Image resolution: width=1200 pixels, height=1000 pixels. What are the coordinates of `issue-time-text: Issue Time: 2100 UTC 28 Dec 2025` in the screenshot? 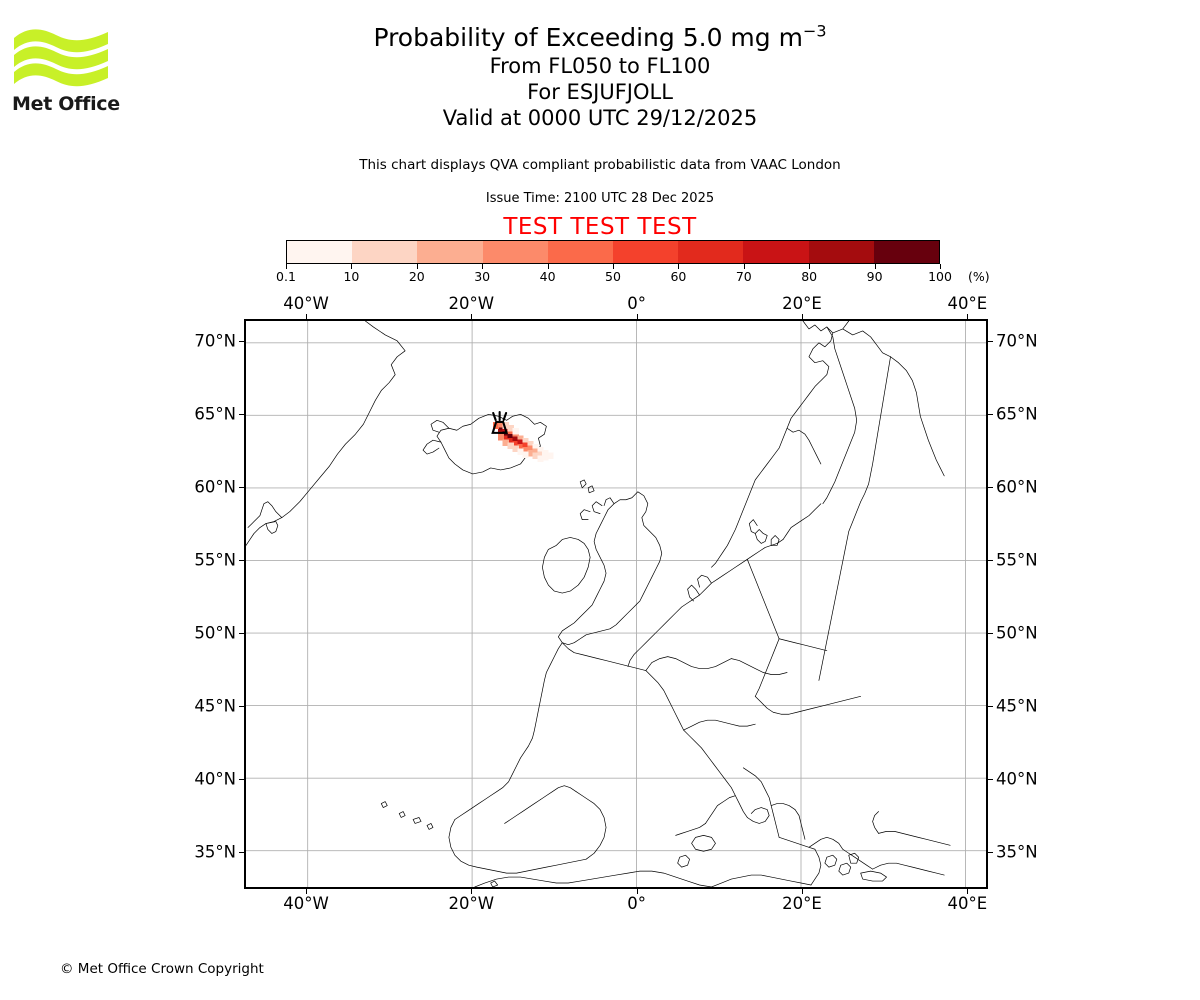 It's located at (600, 198).